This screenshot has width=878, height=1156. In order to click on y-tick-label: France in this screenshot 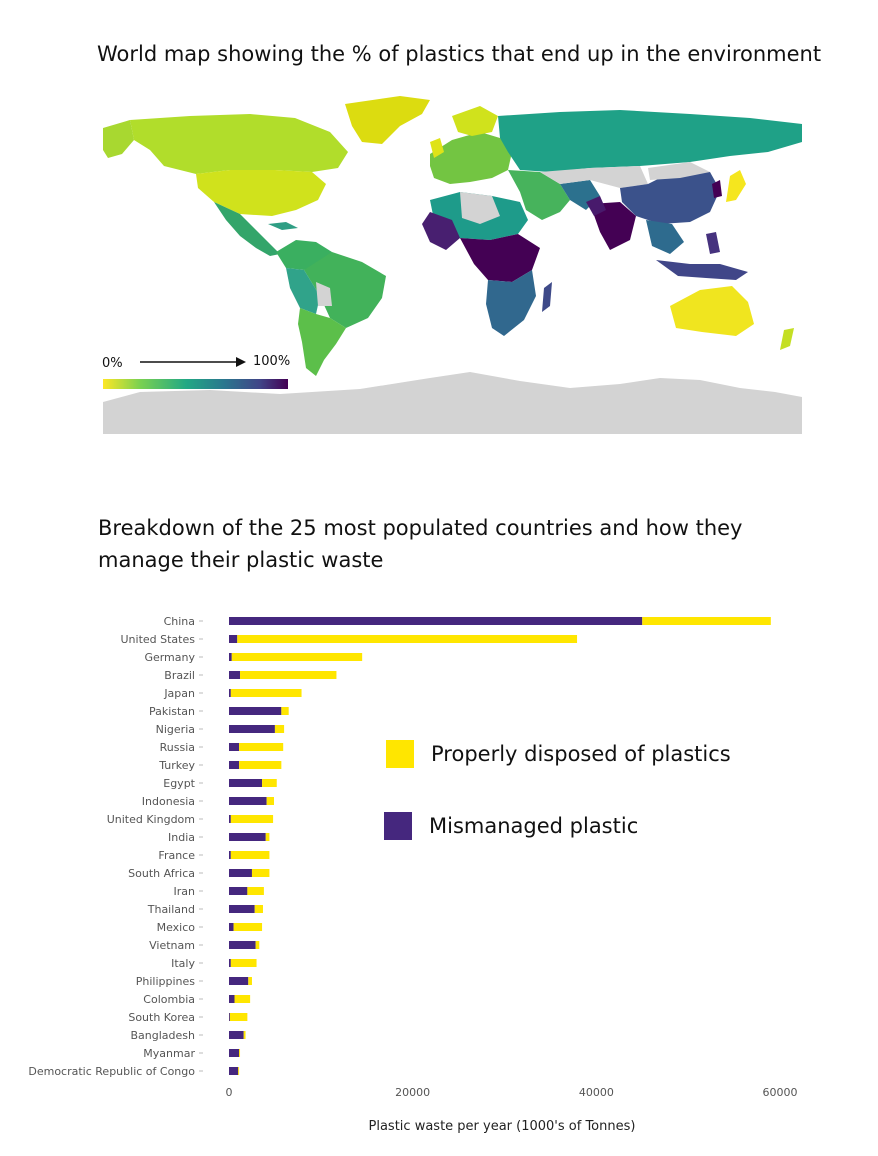, I will do `click(176, 855)`.